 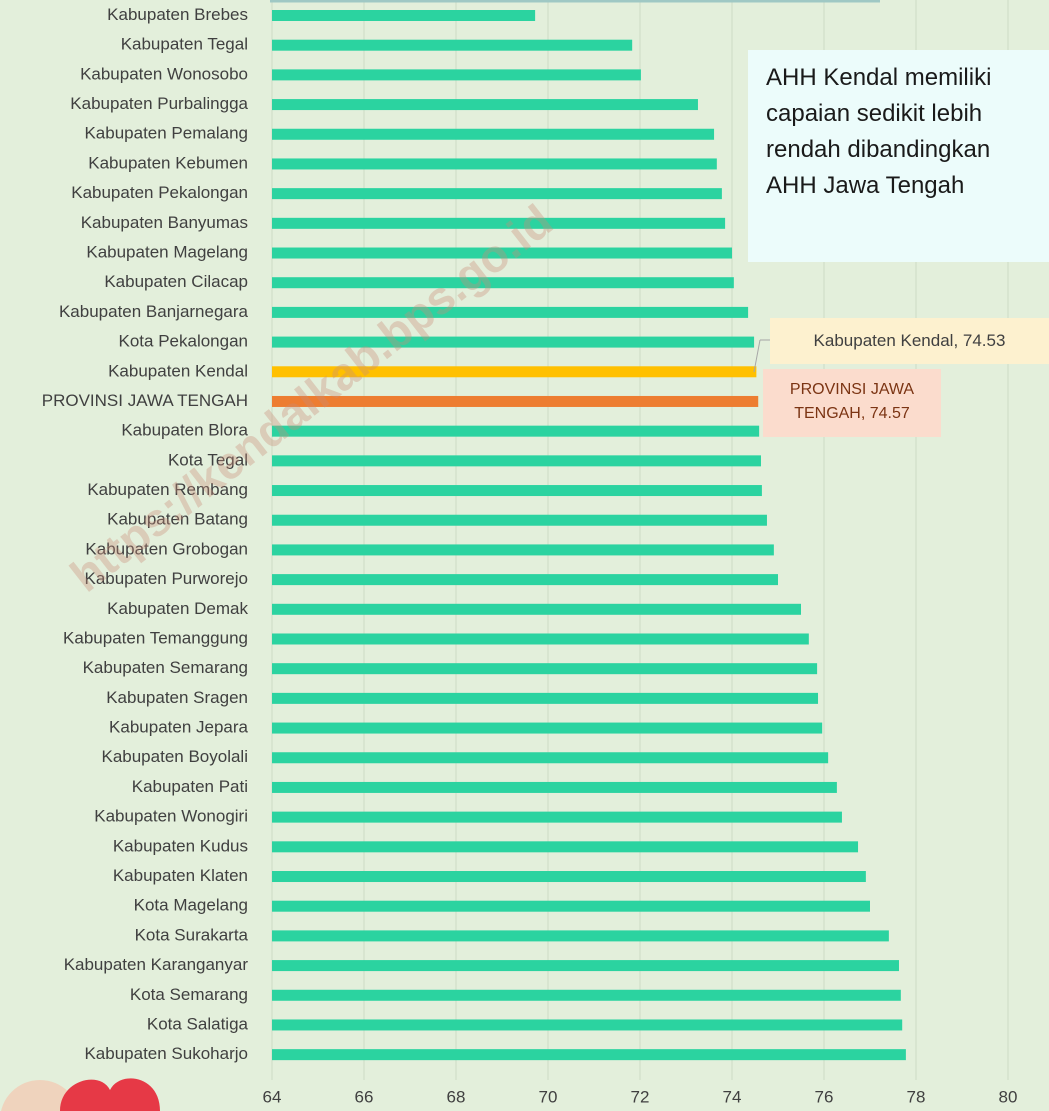 What do you see at coordinates (184, 44) in the screenshot?
I see `y-tick-label: Kabupaten Tegal` at bounding box center [184, 44].